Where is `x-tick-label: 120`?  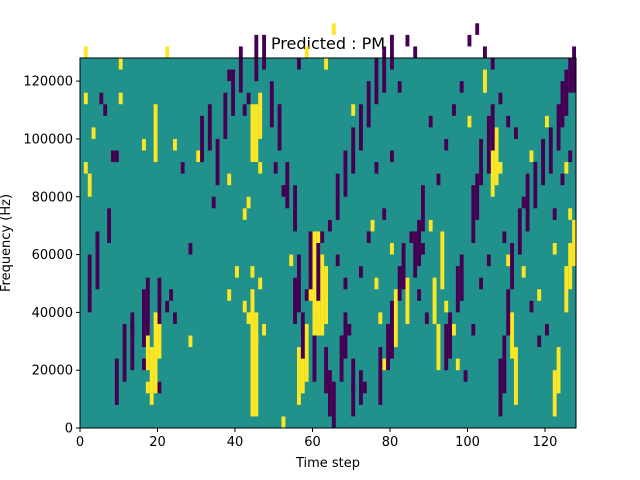
x-tick-label: 120 is located at coordinates (545, 442).